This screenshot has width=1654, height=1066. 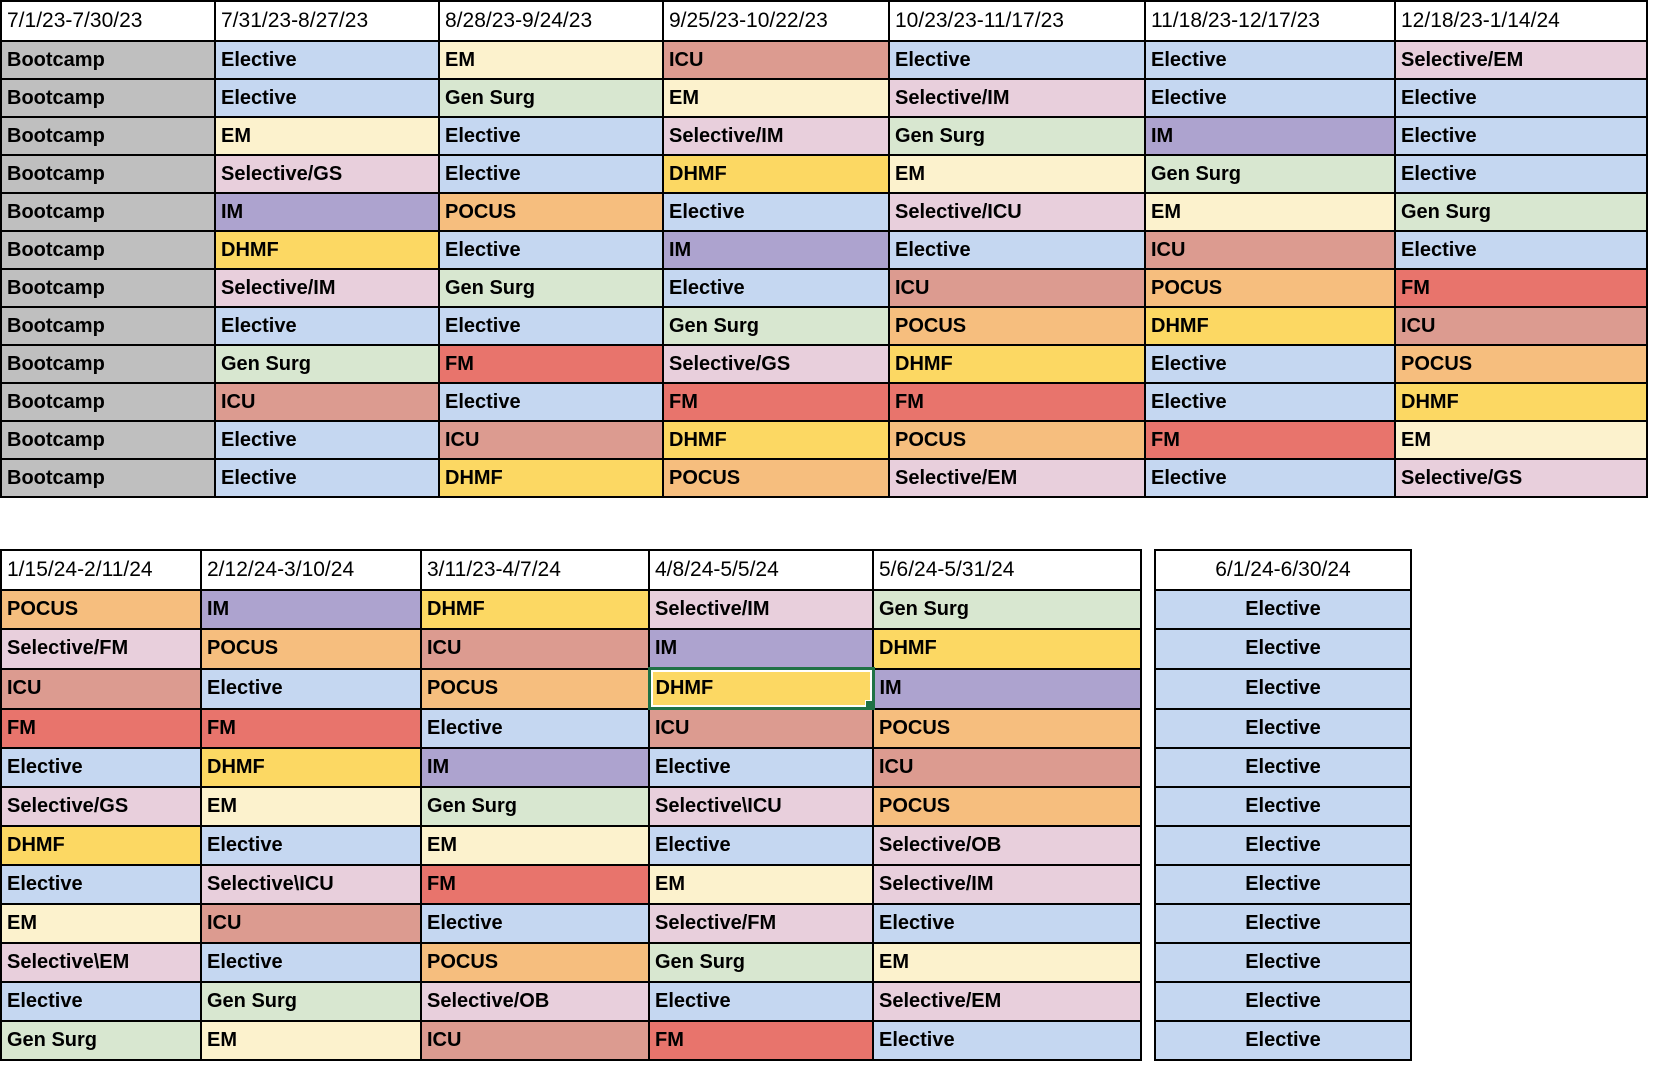 What do you see at coordinates (1270, 21) in the screenshot?
I see `date-header-cell: 11/18/23-12/17/23` at bounding box center [1270, 21].